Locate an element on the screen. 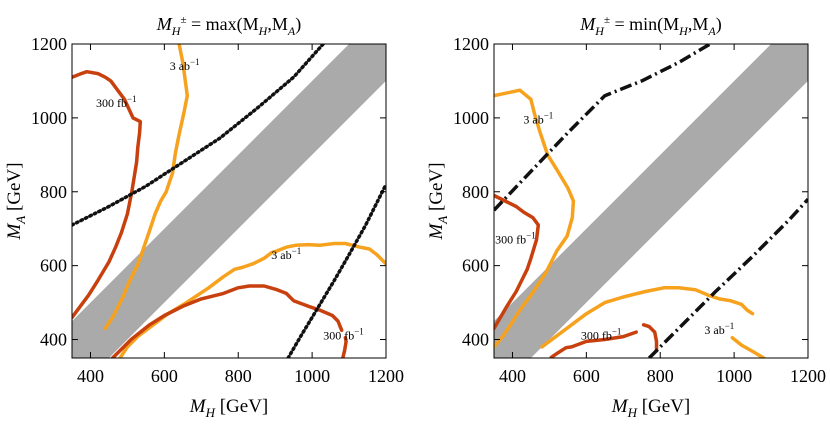  chart-title: MH± = max(MH,MA) is located at coordinates (228, 26).